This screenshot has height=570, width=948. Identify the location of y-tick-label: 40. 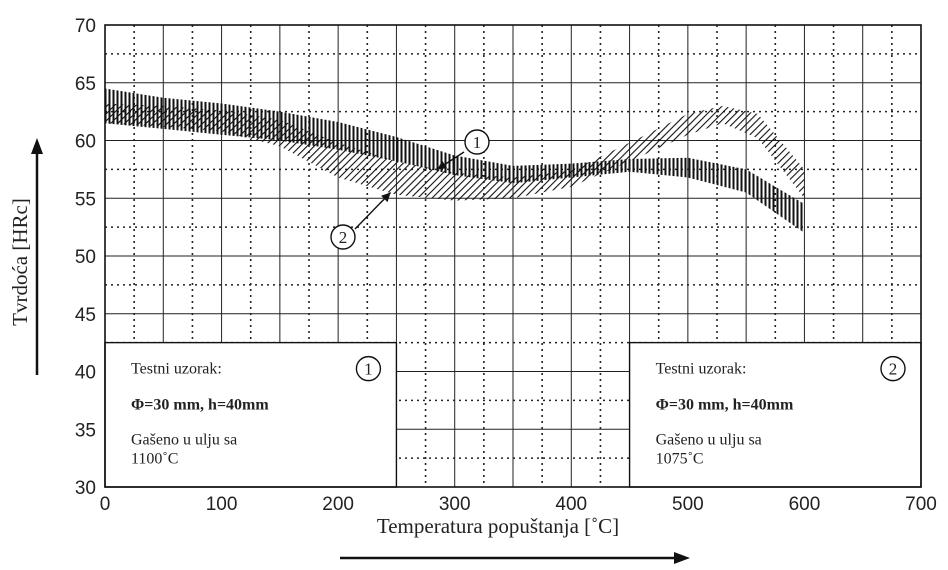
(85, 373).